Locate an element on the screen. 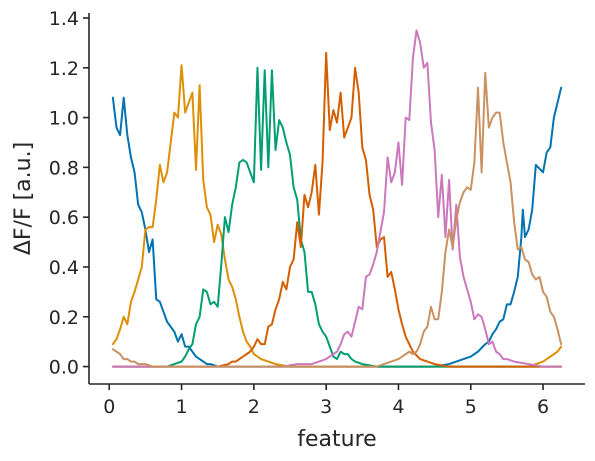 Image resolution: width=595 pixels, height=461 pixels. y-tick-label: 1.0 is located at coordinates (64, 119).